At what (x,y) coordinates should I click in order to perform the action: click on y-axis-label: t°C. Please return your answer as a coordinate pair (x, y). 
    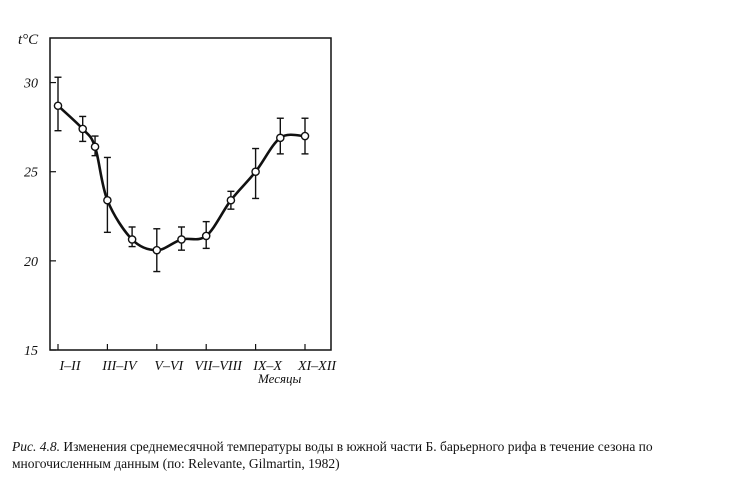
    Looking at the image, I should click on (28, 40).